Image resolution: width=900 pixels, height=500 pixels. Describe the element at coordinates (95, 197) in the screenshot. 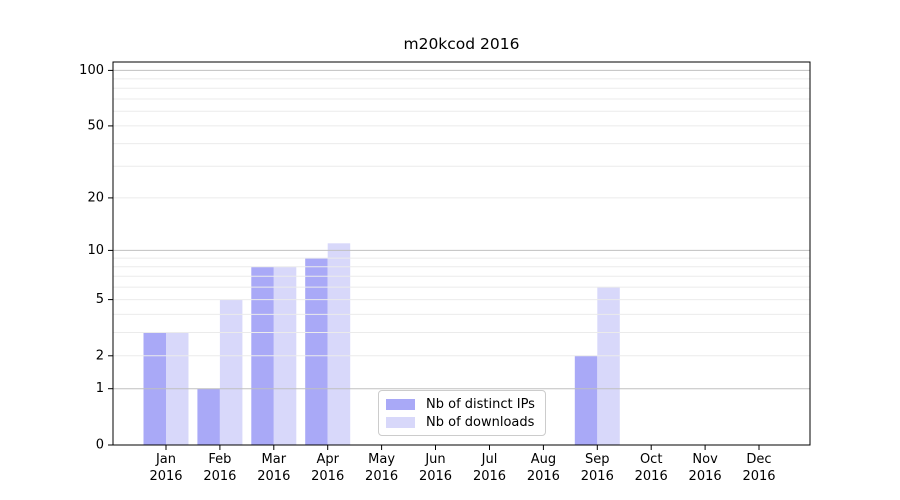

I see `y-tick-label: 20` at that location.